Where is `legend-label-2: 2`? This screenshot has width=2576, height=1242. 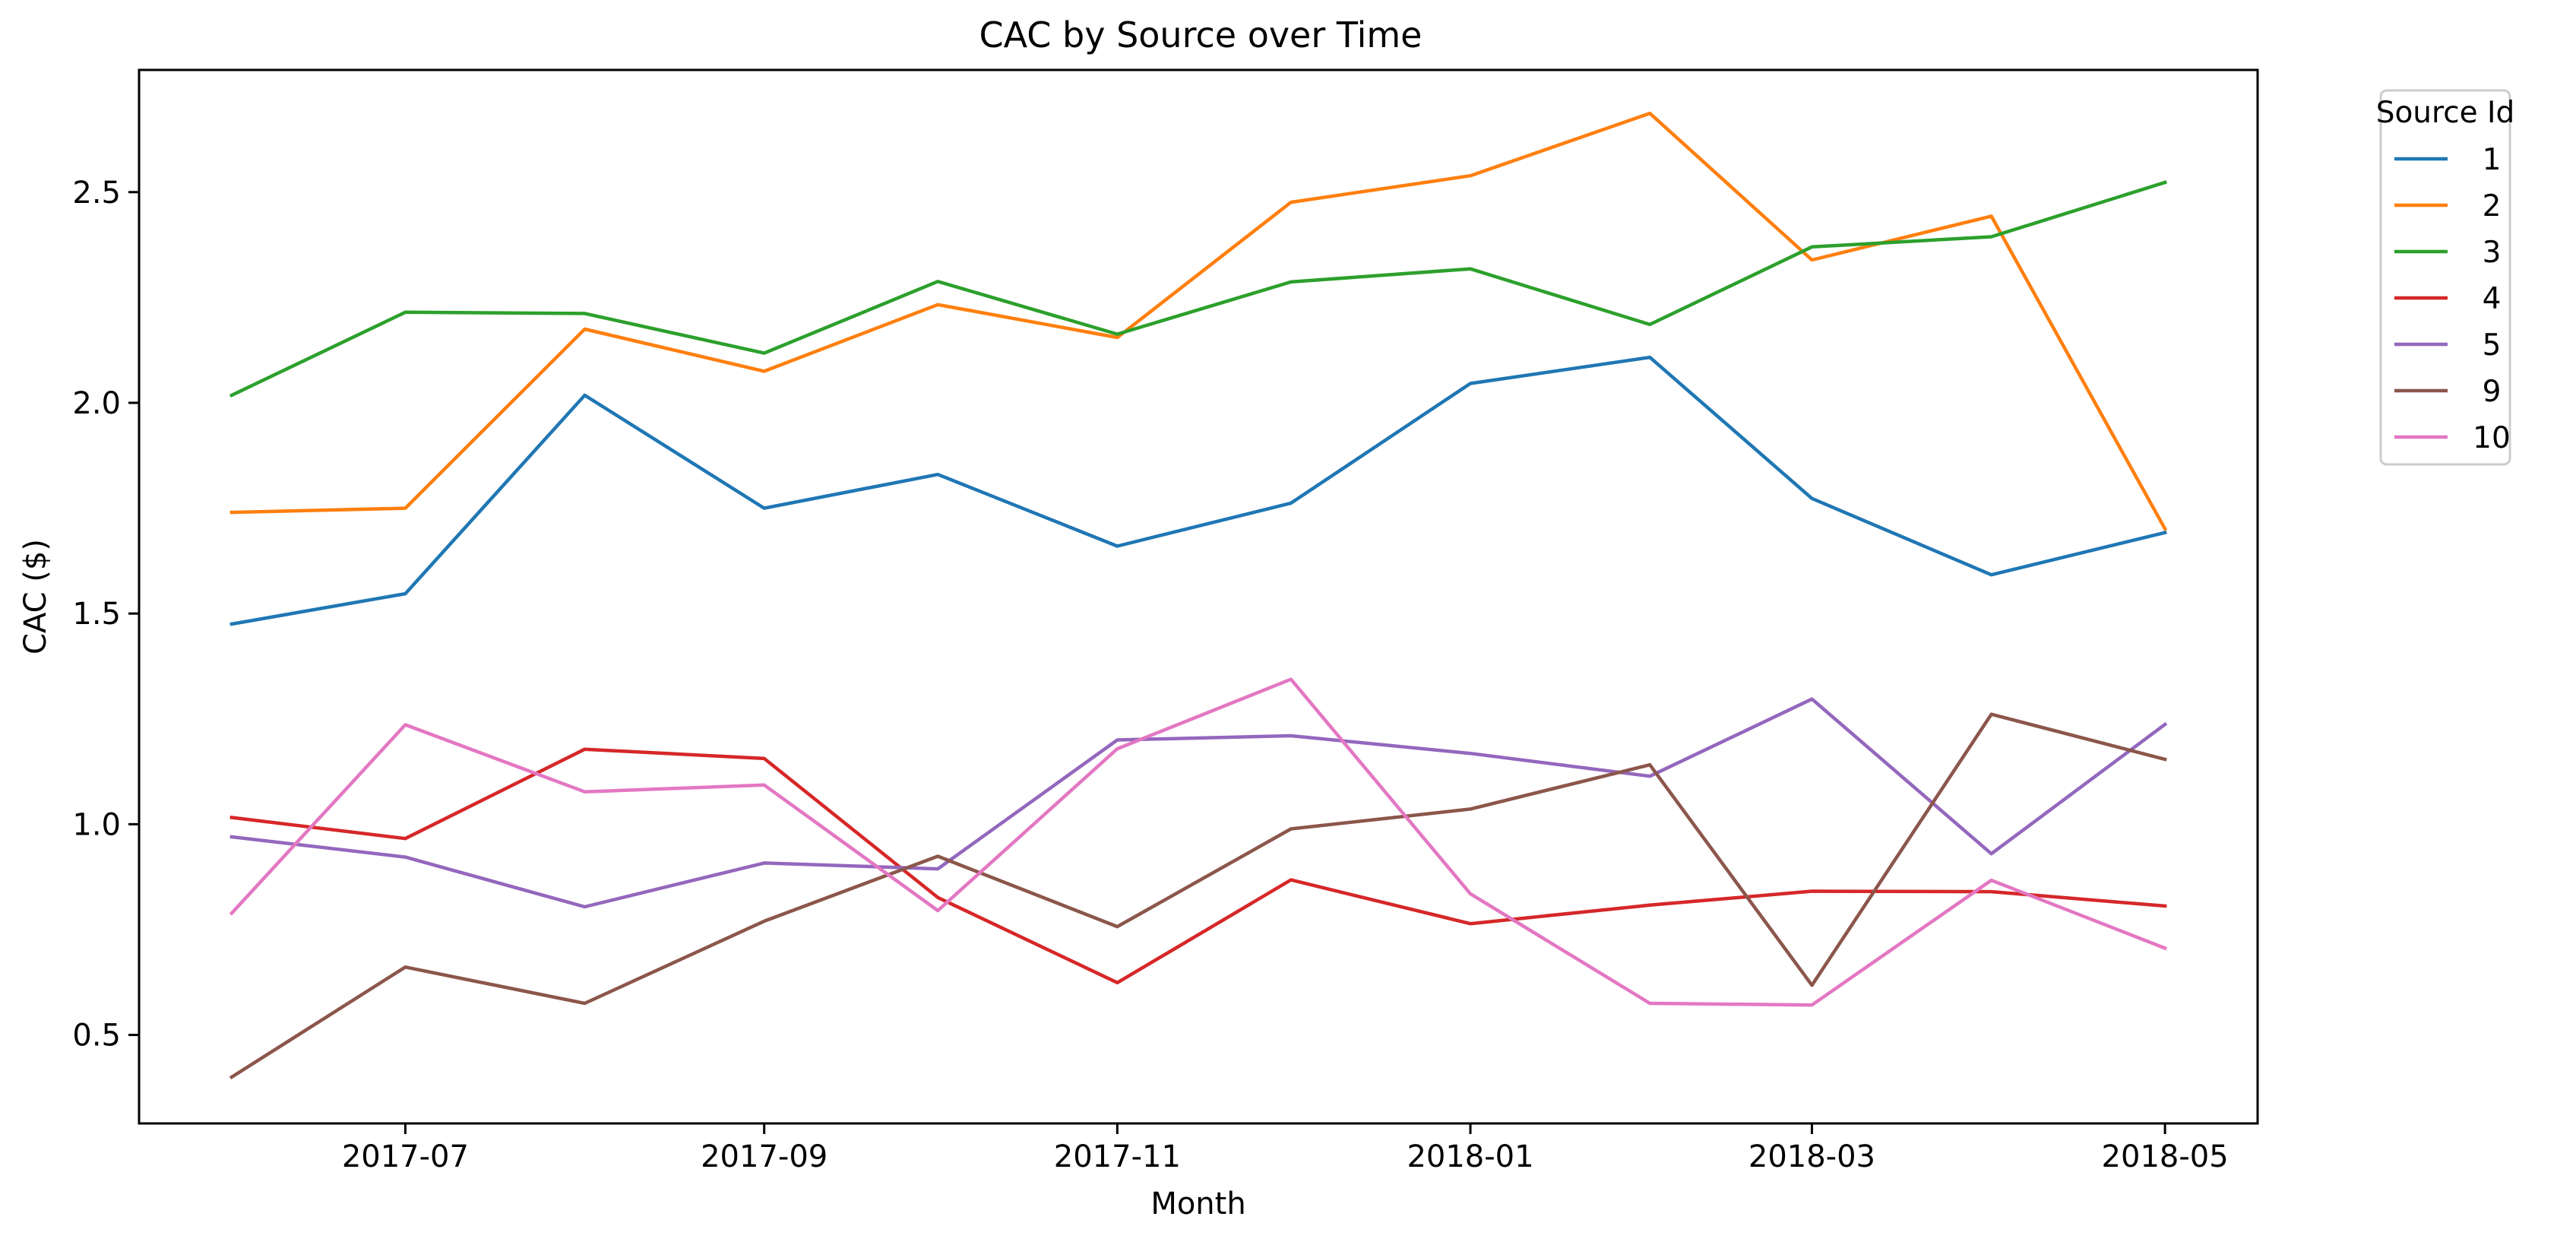 legend-label-2: 2 is located at coordinates (2492, 206).